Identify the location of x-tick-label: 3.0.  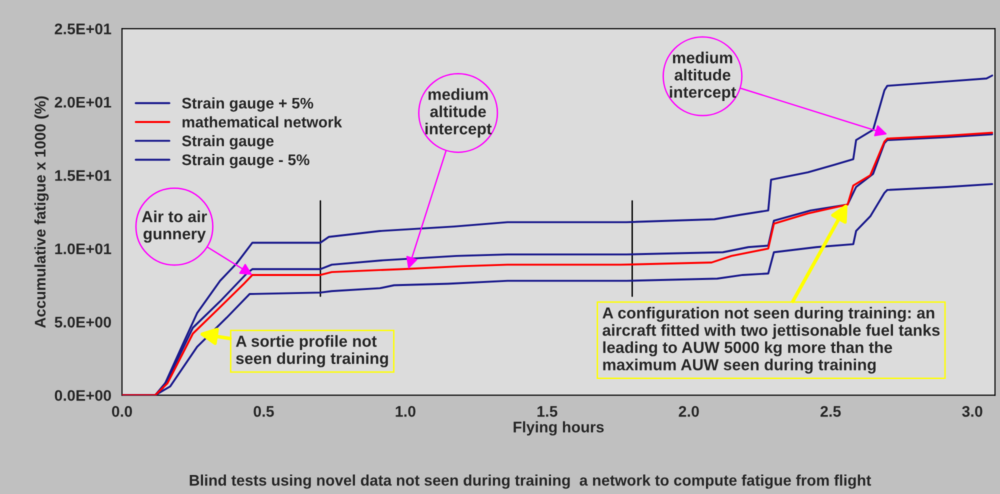
(972, 411).